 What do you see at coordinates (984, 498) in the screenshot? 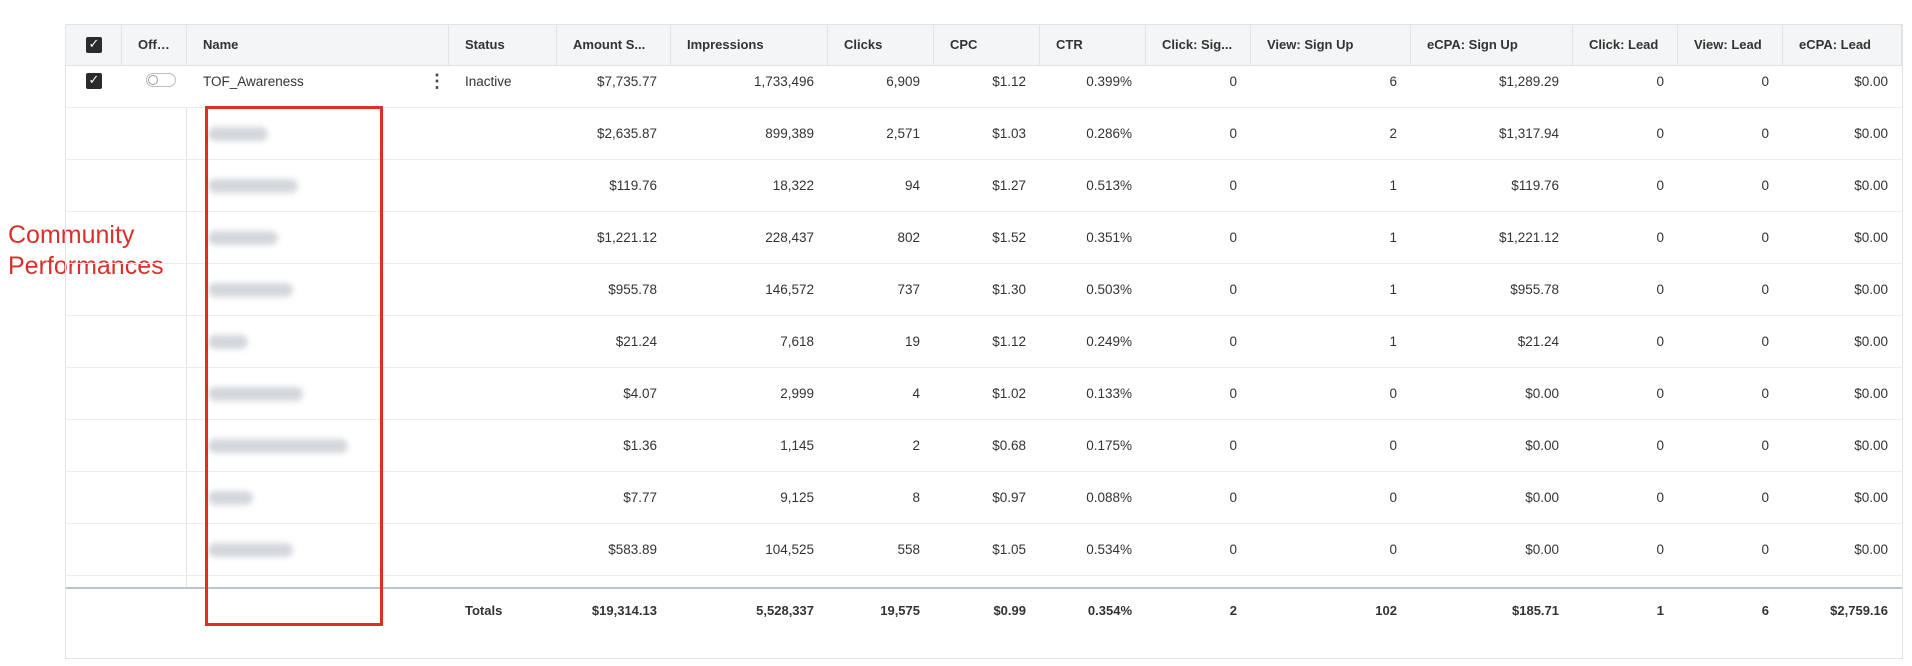
I see `table-row: $7.77 9,125 8 $0.97 0.088% 0 0 $0.00 0 0 $0.00` at bounding box center [984, 498].